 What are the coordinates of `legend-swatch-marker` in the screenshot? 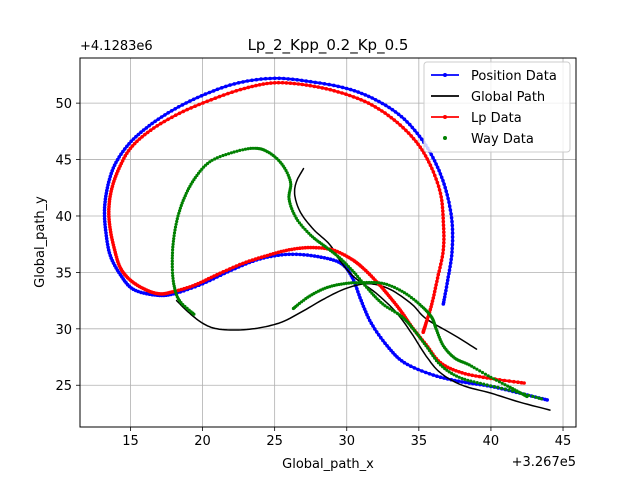 It's located at (445, 138).